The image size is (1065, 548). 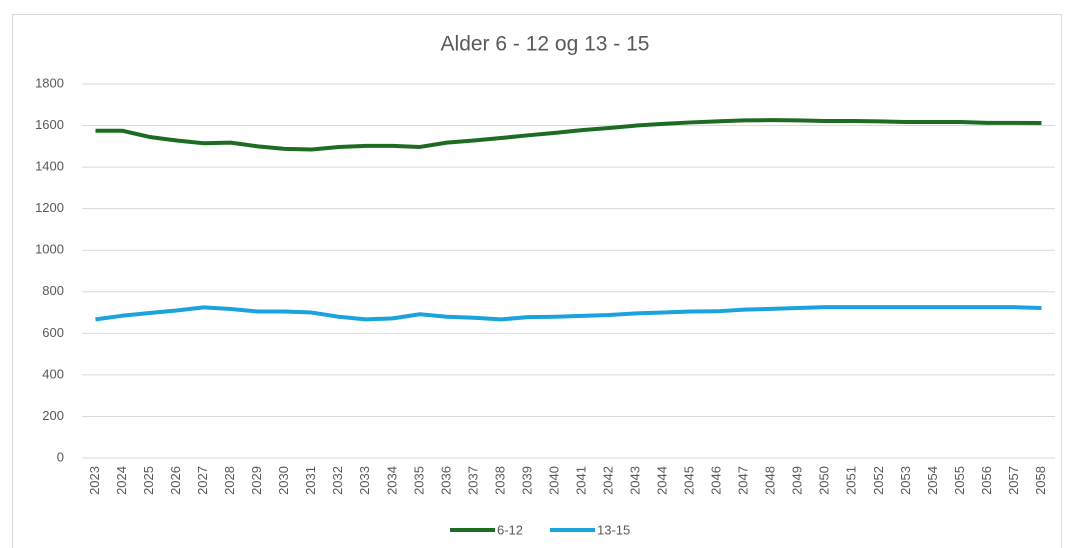 I want to click on x-tick-label: 2056, so click(x=986, y=480).